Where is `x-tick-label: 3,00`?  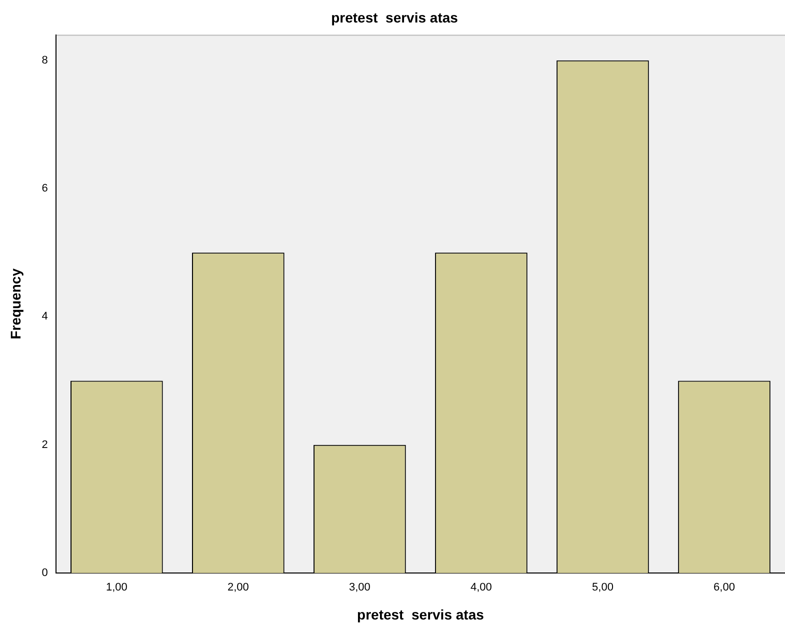 x-tick-label: 3,00 is located at coordinates (359, 588).